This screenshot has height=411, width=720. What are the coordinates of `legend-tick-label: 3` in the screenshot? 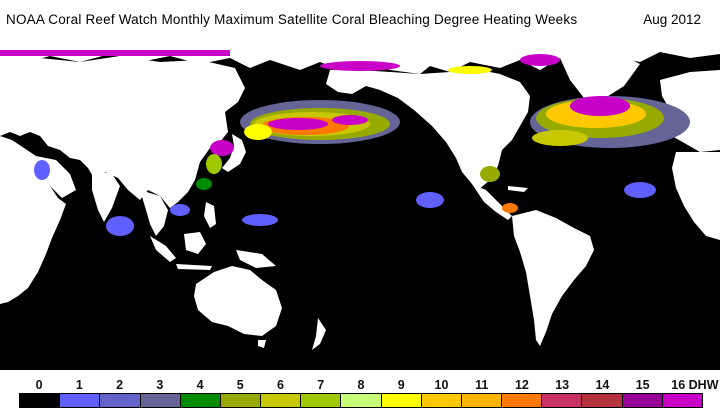 It's located at (160, 385).